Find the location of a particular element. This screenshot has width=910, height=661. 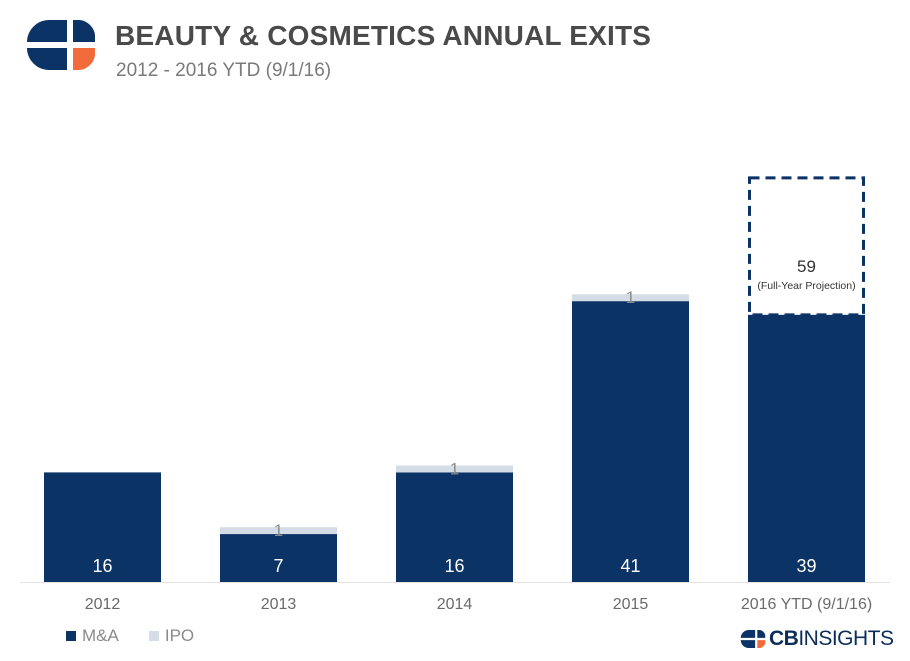

chart-title: BEAUTY & COSMETICS ANNUAL EXITS is located at coordinates (383, 35).